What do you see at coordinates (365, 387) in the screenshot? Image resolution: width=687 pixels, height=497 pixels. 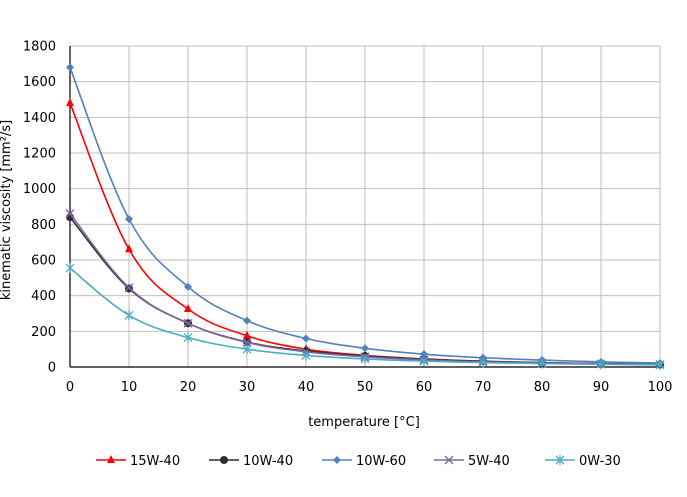 I see `x-tick-label: 50` at bounding box center [365, 387].